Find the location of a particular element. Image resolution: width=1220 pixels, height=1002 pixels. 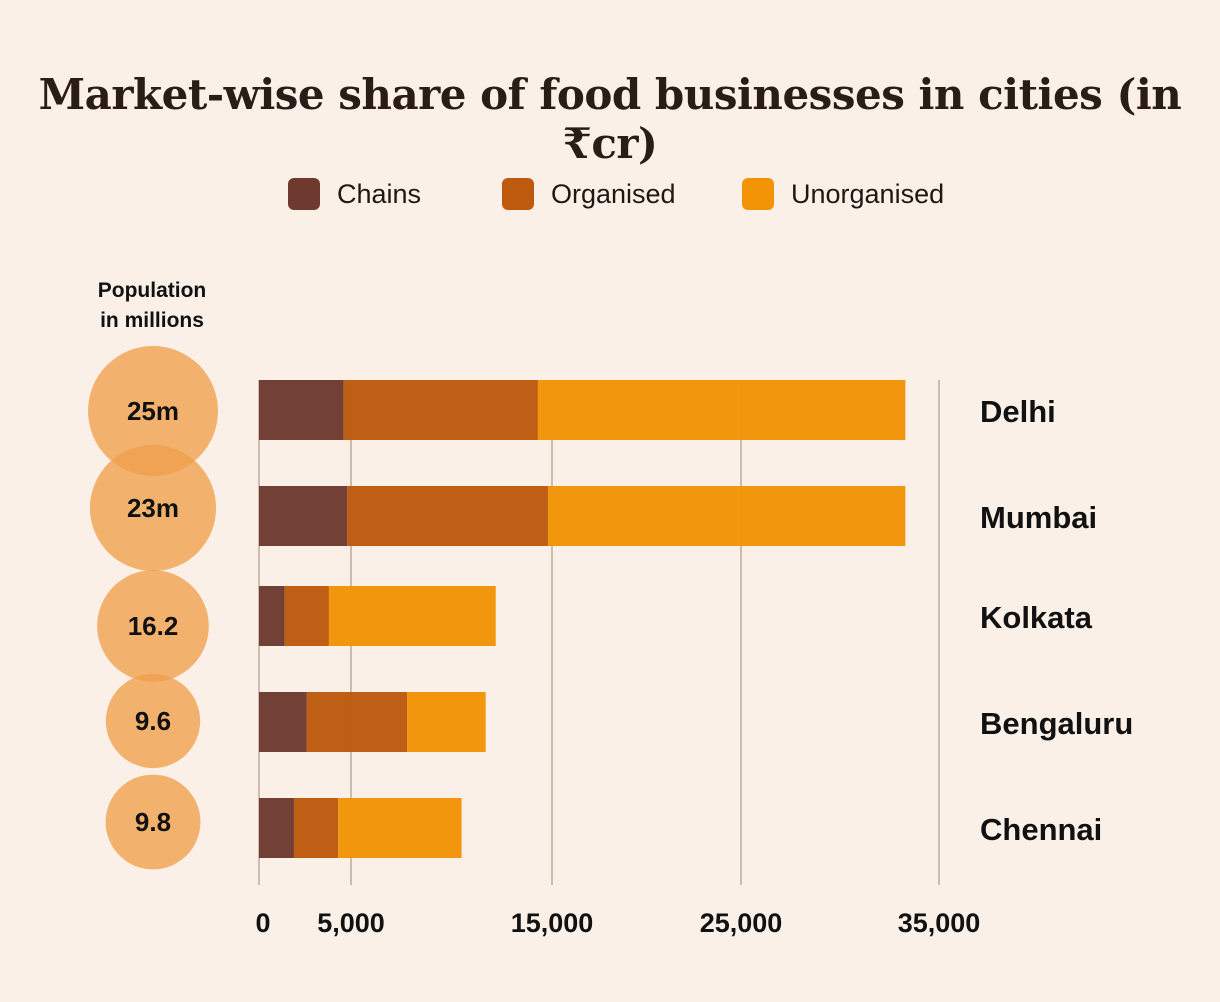

bar-row-chennai is located at coordinates (360, 828).